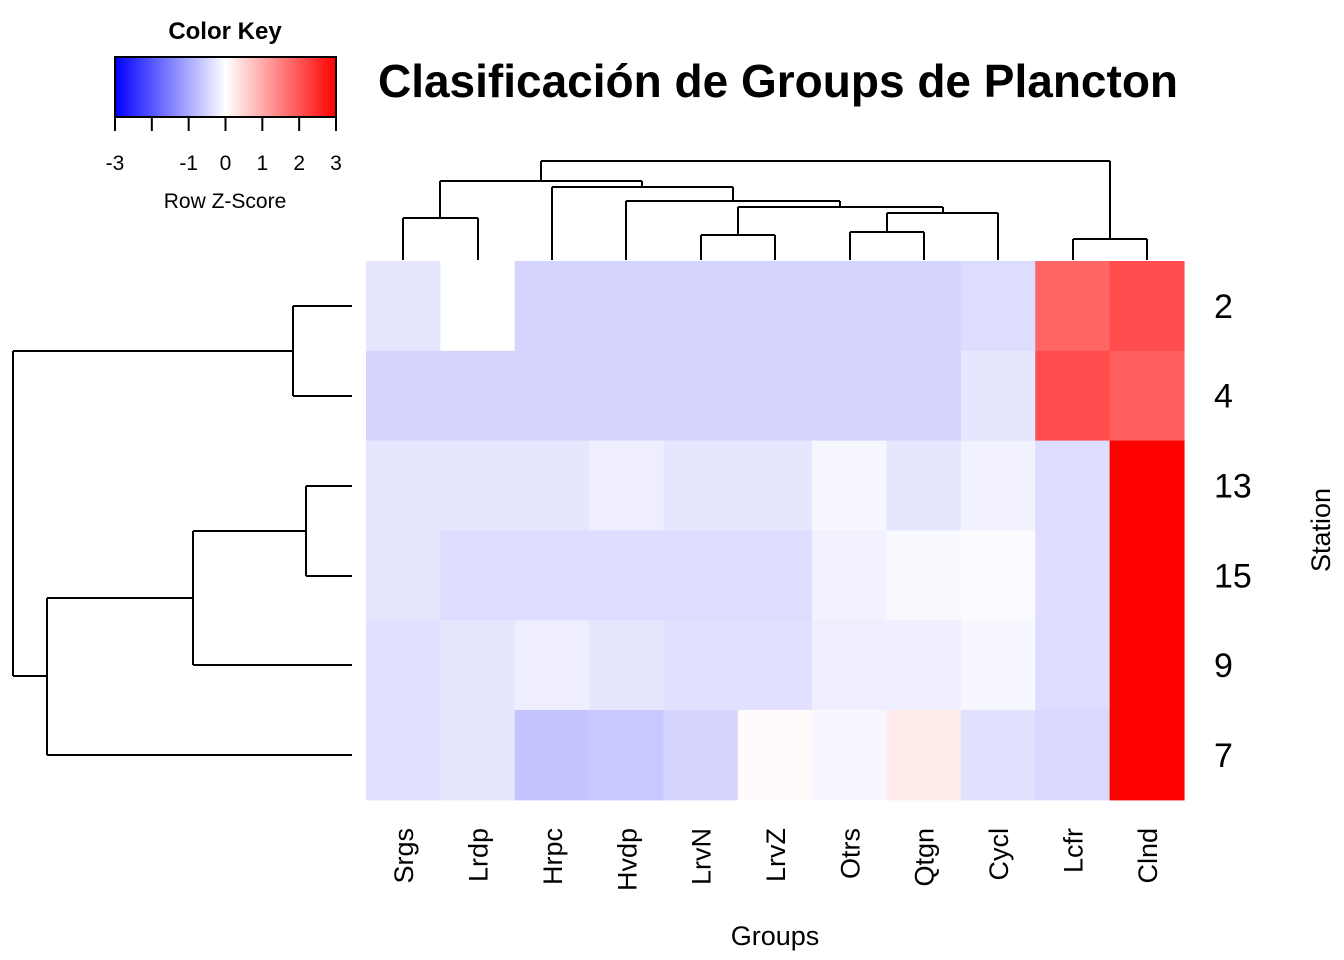 Image resolution: width=1344 pixels, height=960 pixels. I want to click on heatmap-cell-4-Cycl, so click(998, 396).